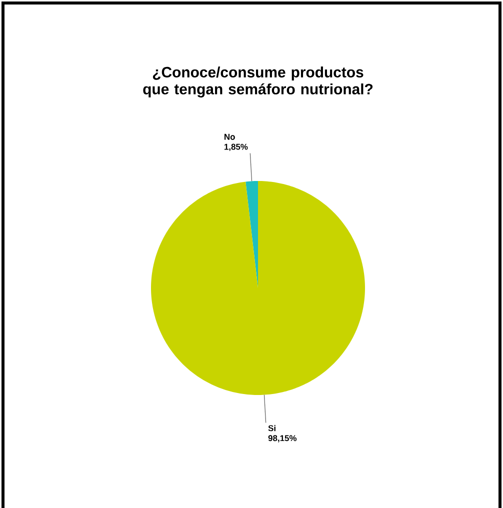 This screenshot has width=503, height=508. Describe the element at coordinates (272, 428) in the screenshot. I see `slice-label: Si` at that location.